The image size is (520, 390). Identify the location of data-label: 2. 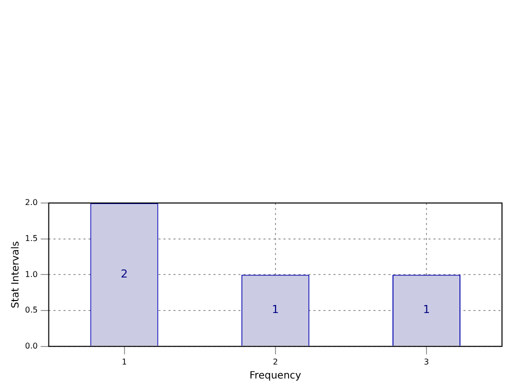
(124, 273).